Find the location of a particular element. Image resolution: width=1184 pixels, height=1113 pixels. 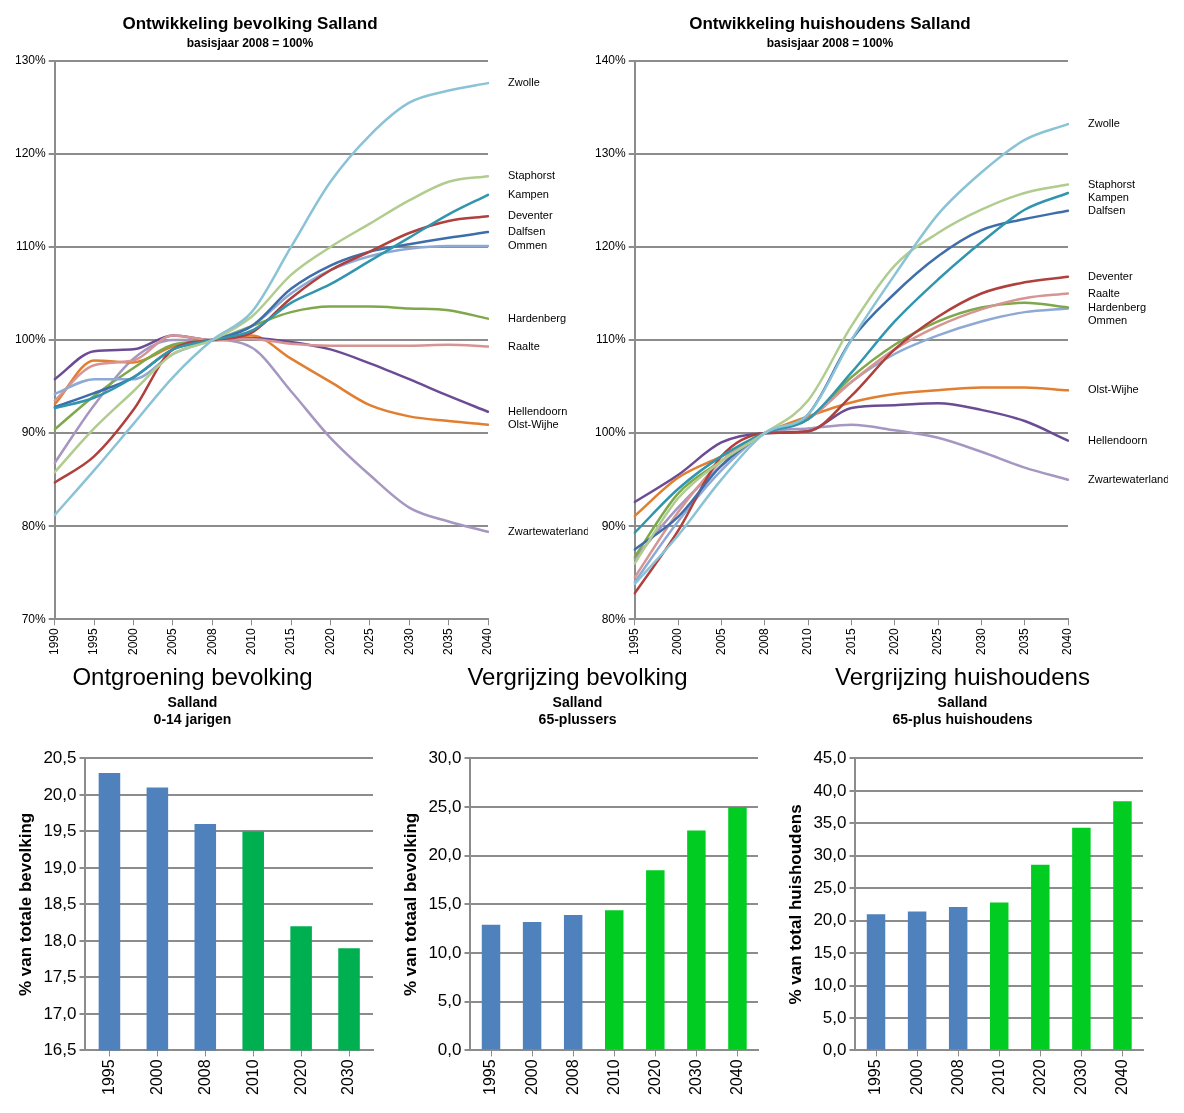

y-axis-title: % van totaal bevolking is located at coordinates (410, 904).